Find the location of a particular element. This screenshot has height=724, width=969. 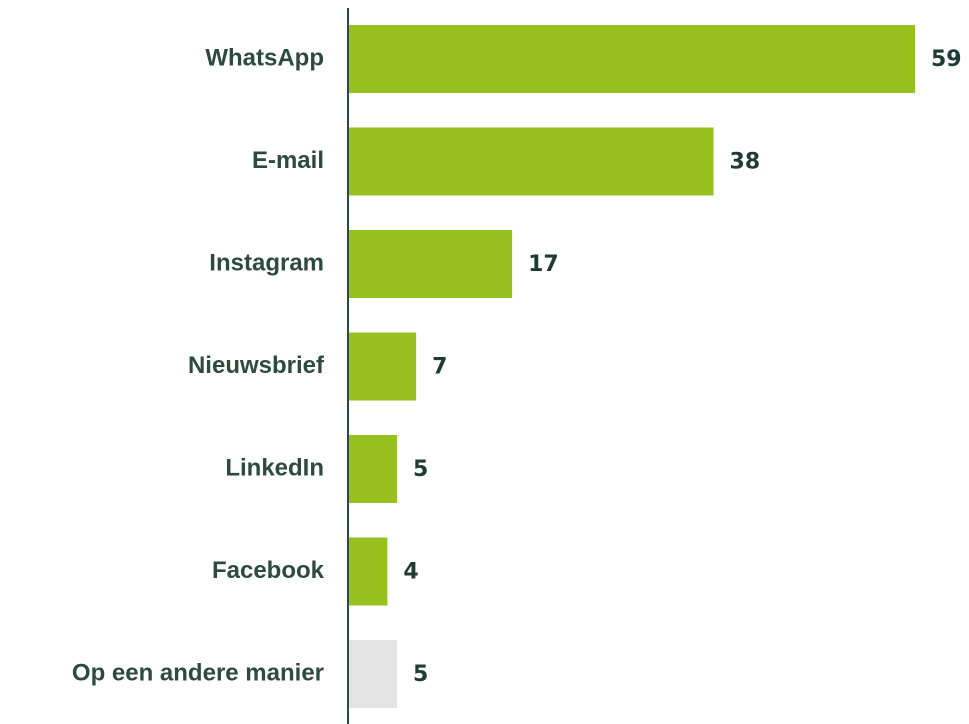

value-label-2: 17 is located at coordinates (543, 264).